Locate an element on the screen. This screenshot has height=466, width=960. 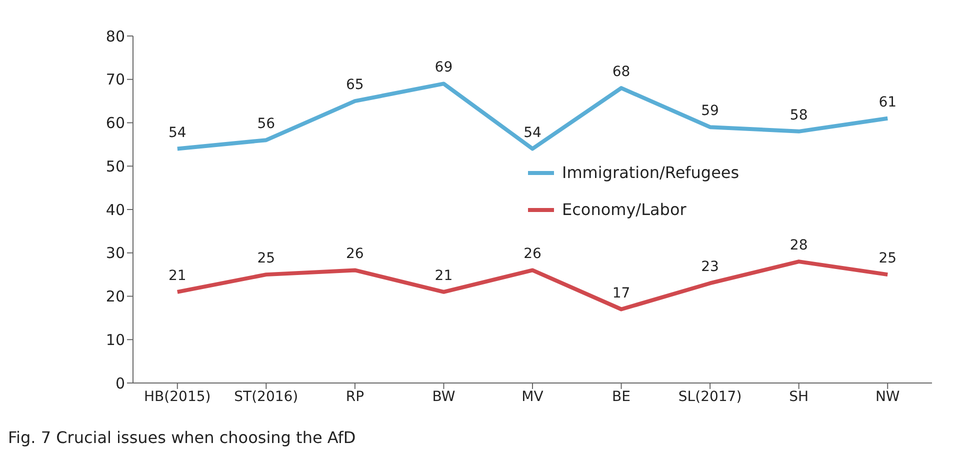
y-tick-label: 20 is located at coordinates (115, 297).